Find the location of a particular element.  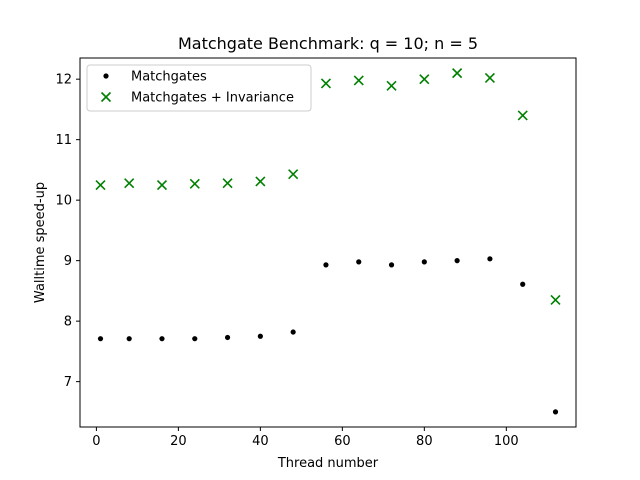

y-tick-label: 11 is located at coordinates (63, 140).